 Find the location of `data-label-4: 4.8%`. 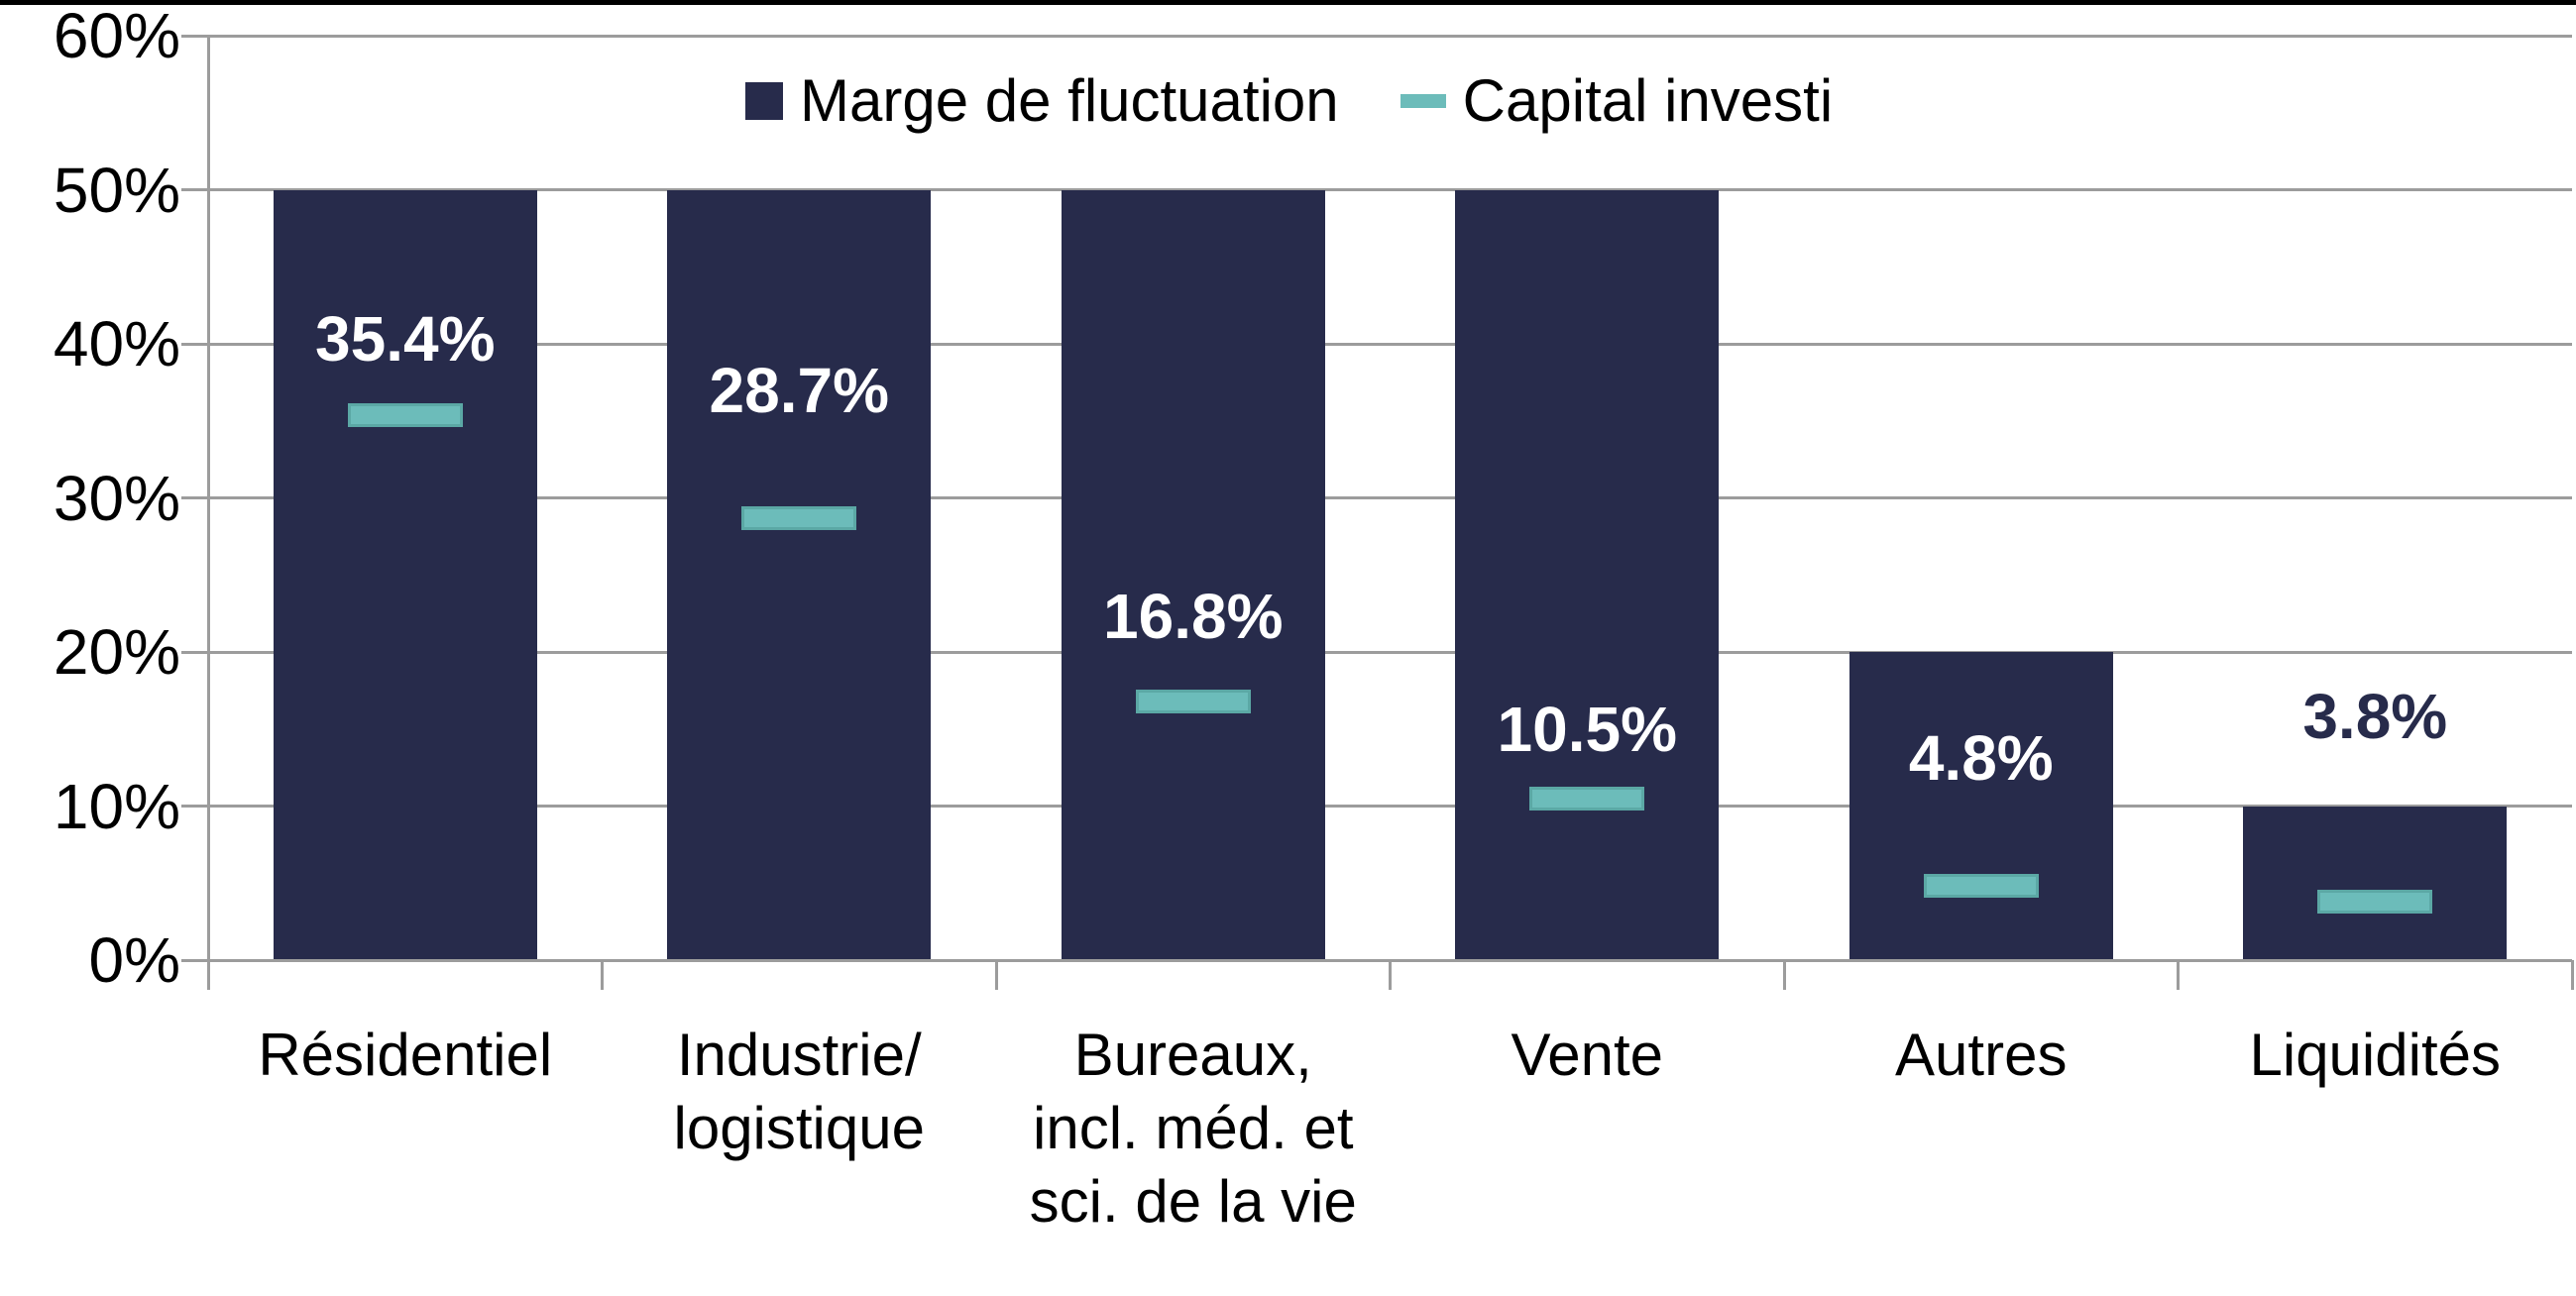

data-label-4: 4.8% is located at coordinates (1981, 758).